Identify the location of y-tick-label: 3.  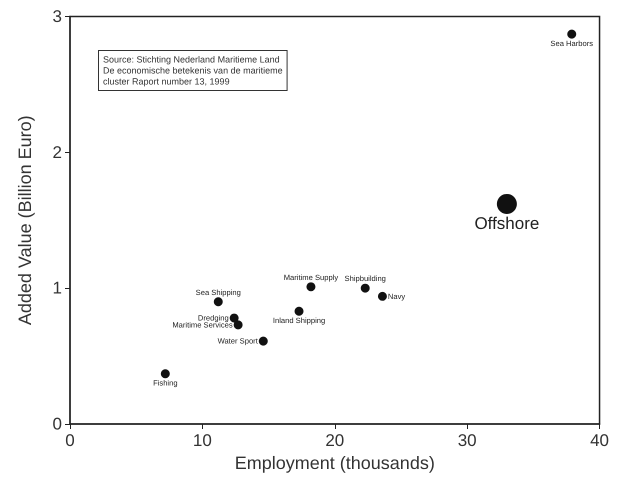
(57, 16).